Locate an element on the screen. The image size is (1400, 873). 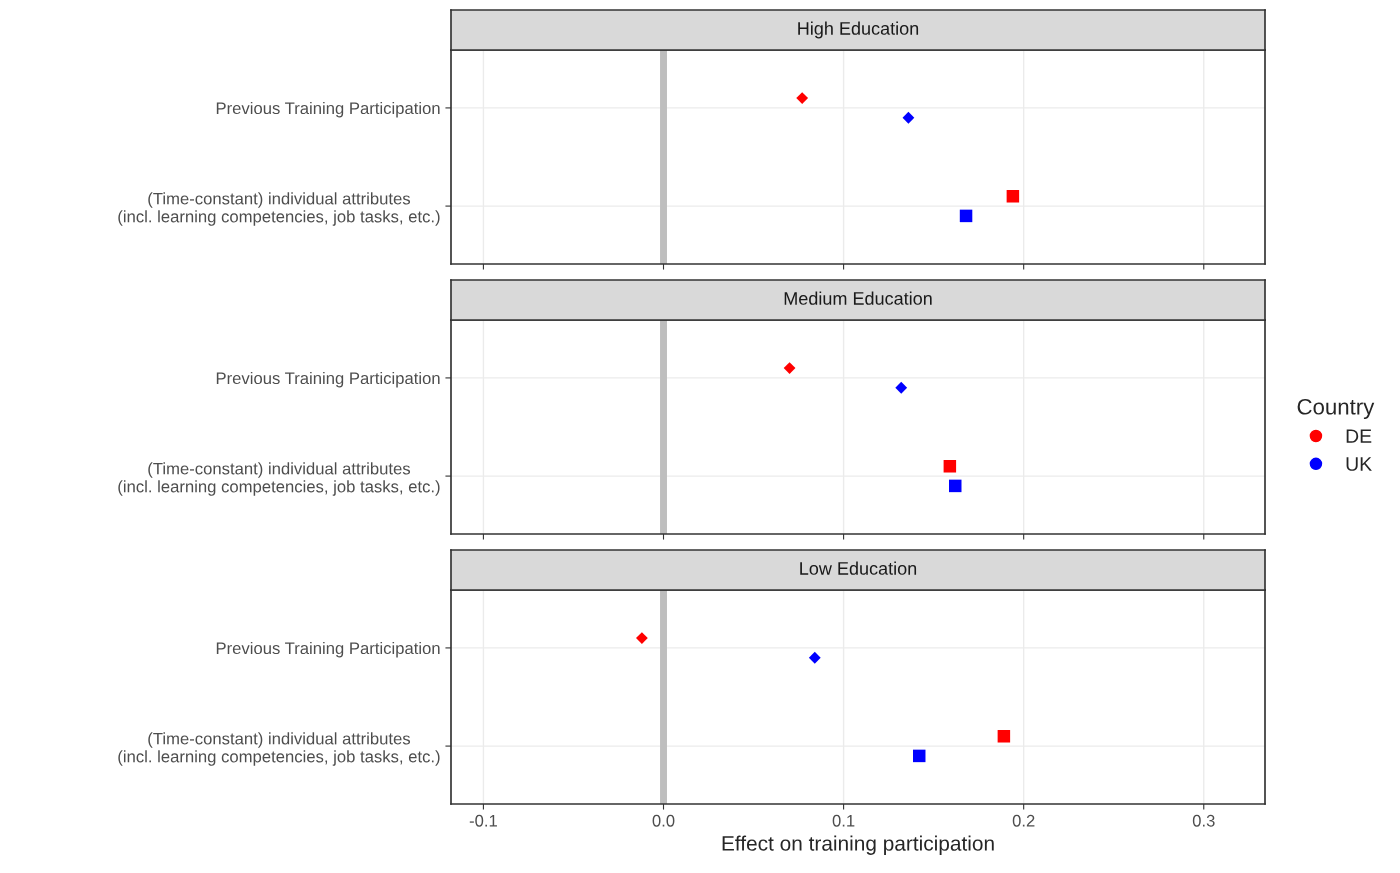
legend-title: Country is located at coordinates (1336, 409).